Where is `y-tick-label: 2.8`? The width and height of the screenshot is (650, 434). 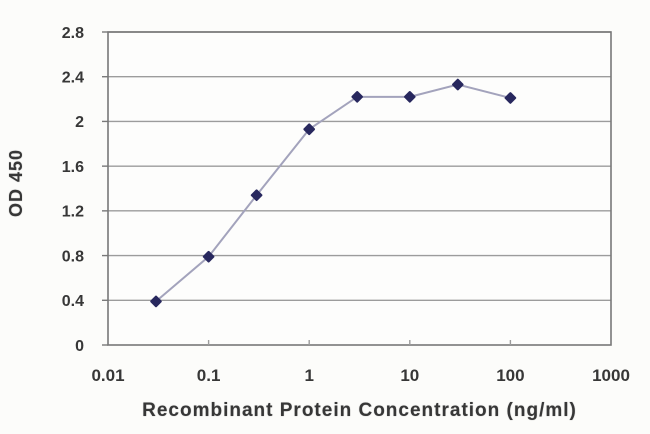
y-tick-label: 2.8 is located at coordinates (73, 33).